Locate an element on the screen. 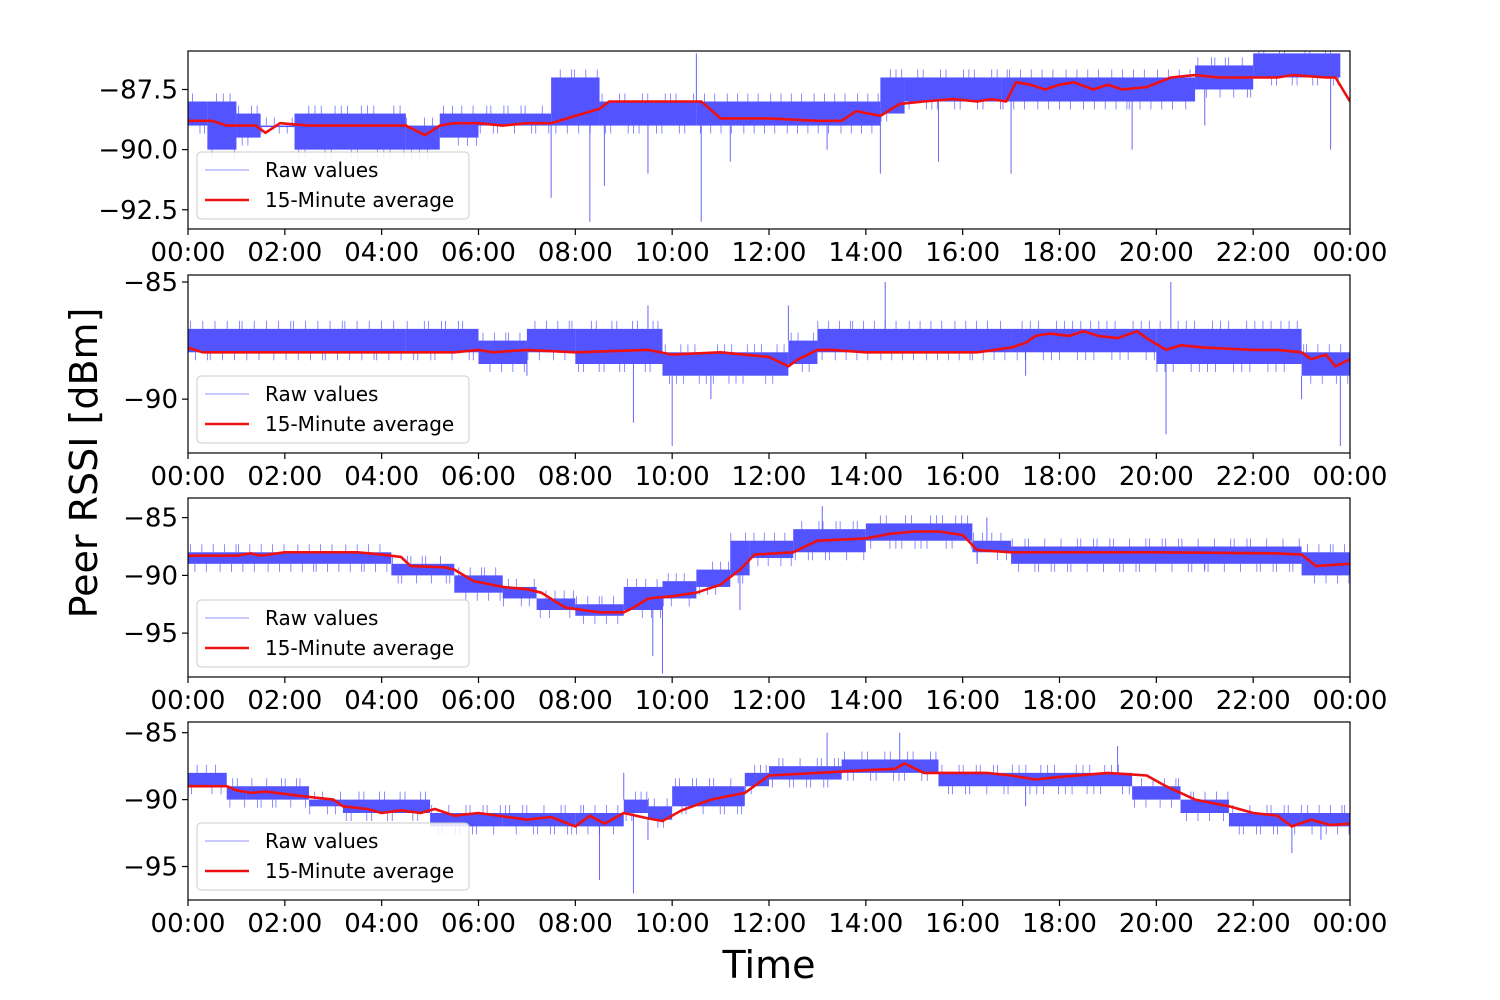 Image resolution: width=1500 pixels, height=1000 pixels. y-tick-label: −90.0 is located at coordinates (138, 151).